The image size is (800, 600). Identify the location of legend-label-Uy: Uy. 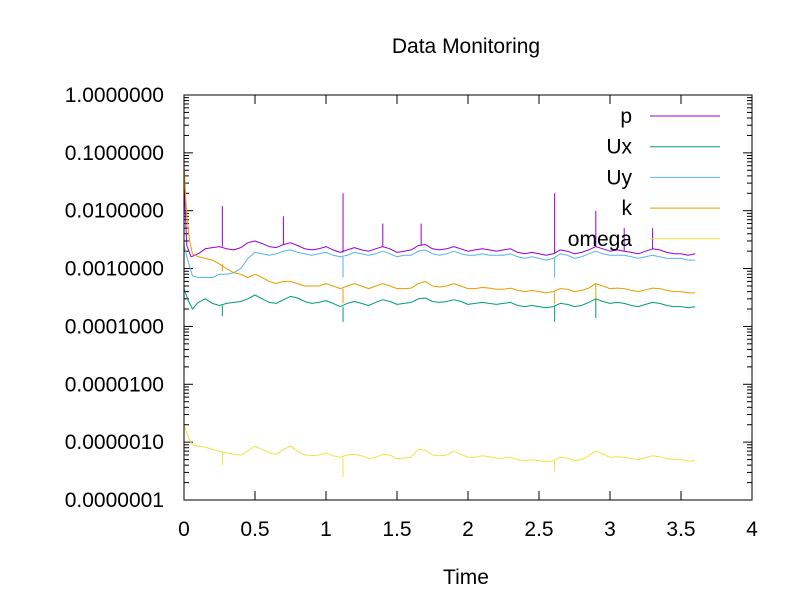
(619, 177).